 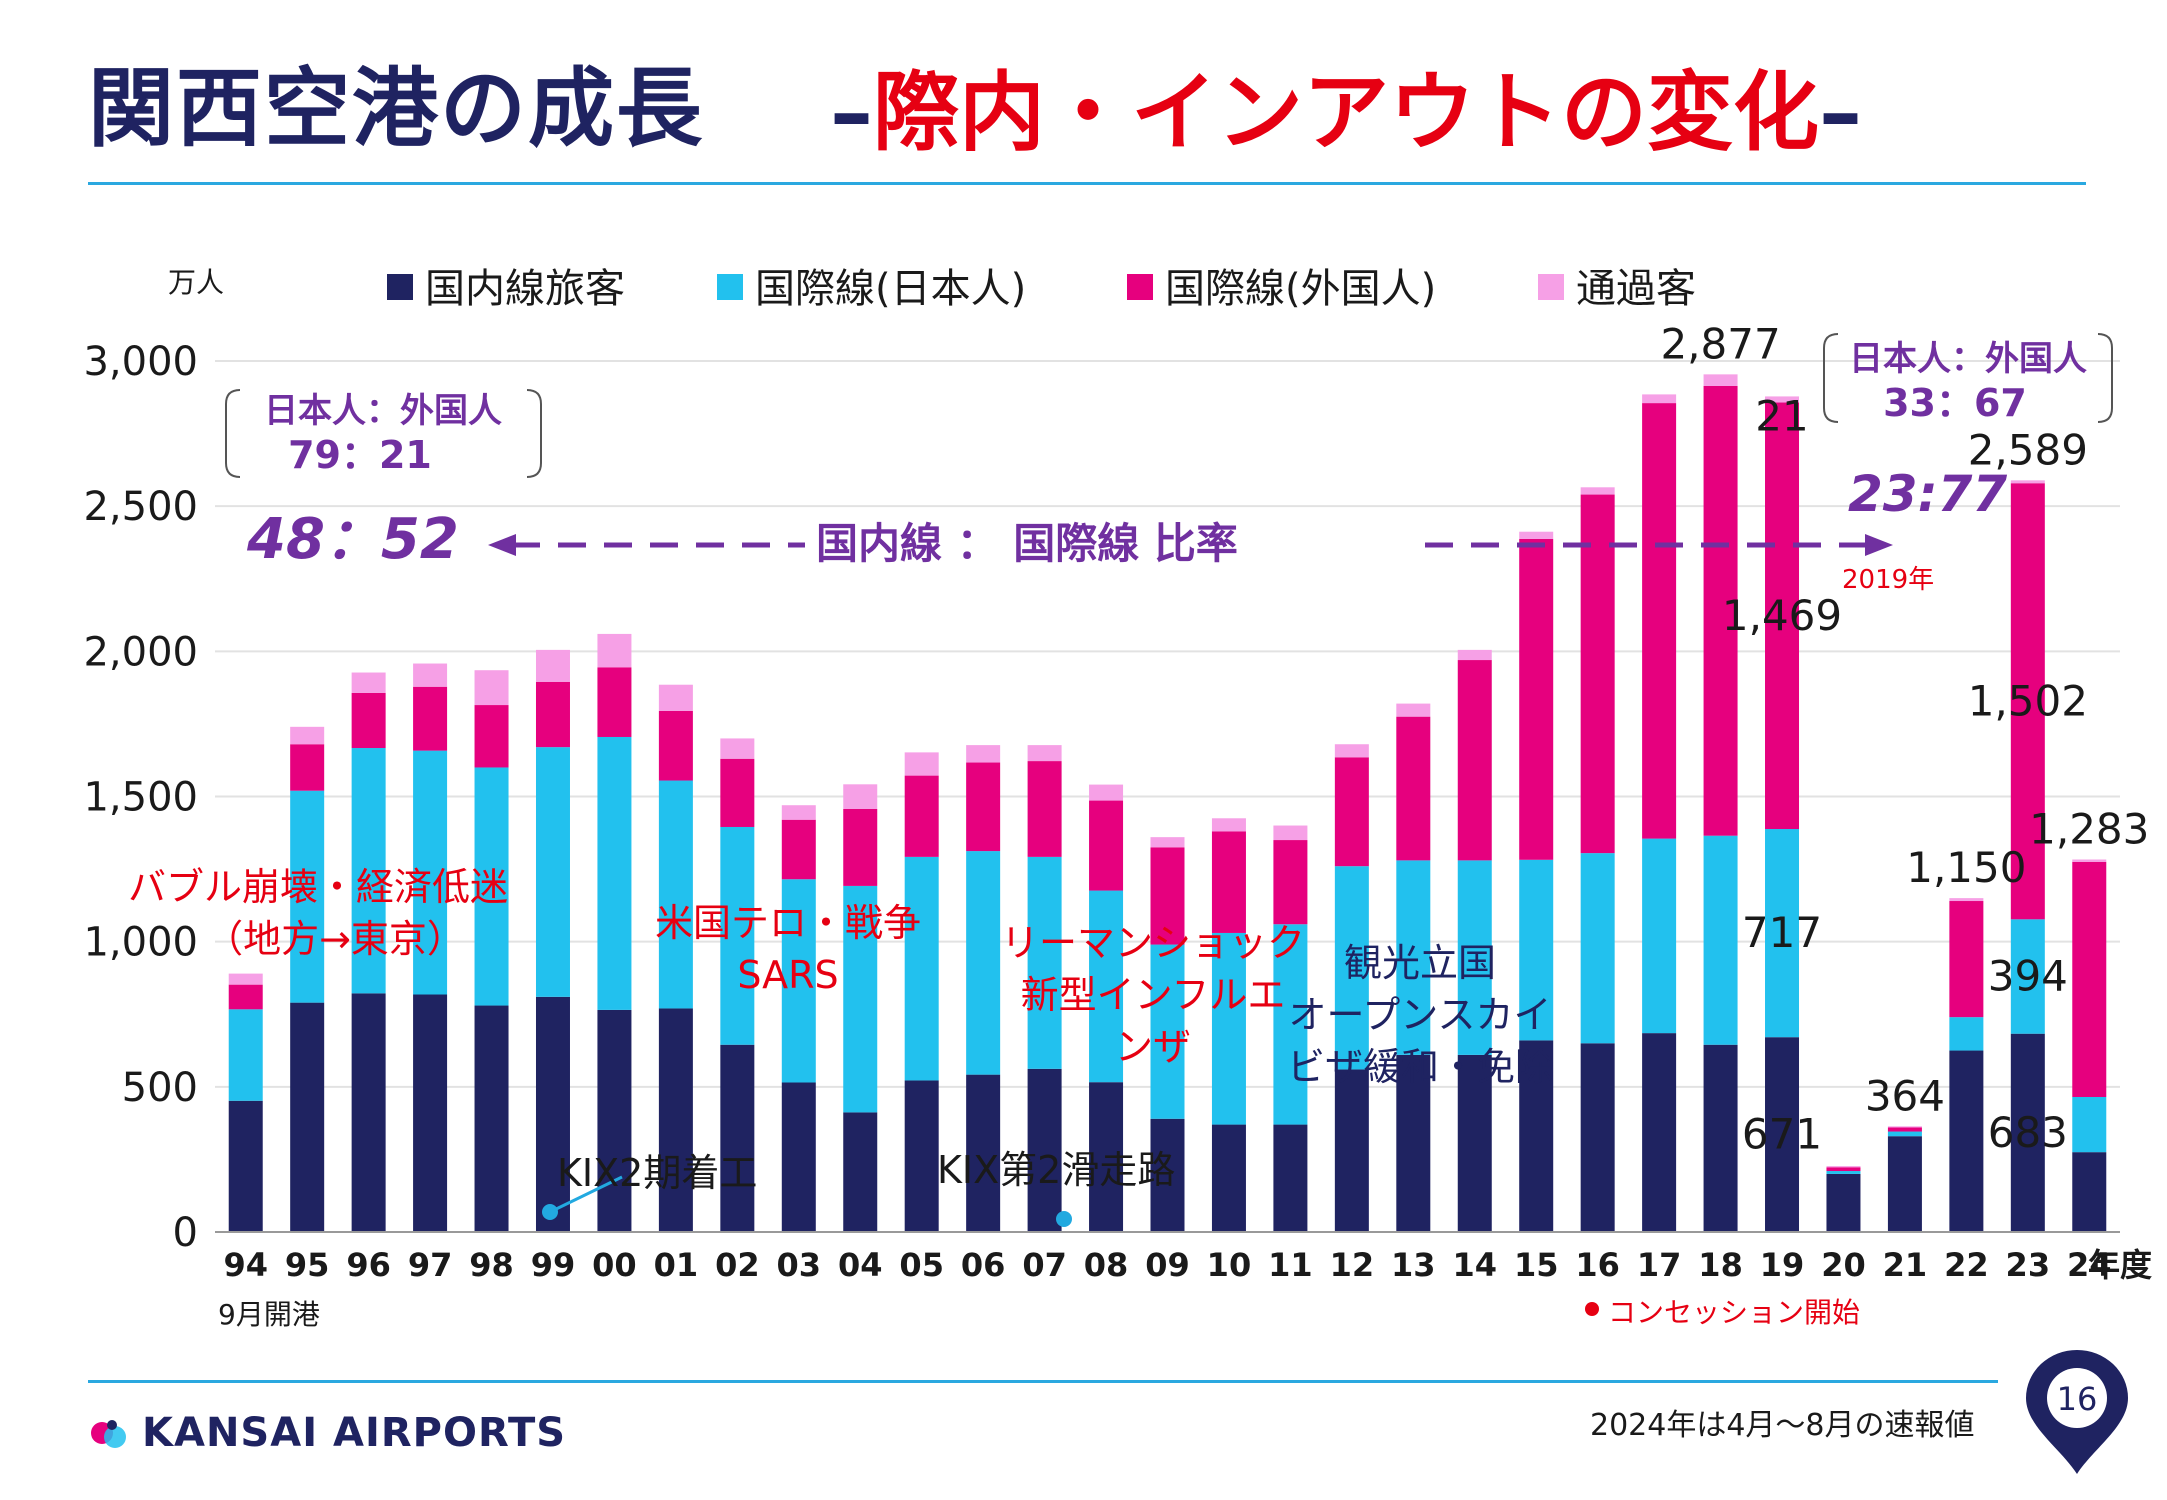 What do you see at coordinates (1966, 867) in the screenshot?
I see `data-label: 1,150` at bounding box center [1966, 867].